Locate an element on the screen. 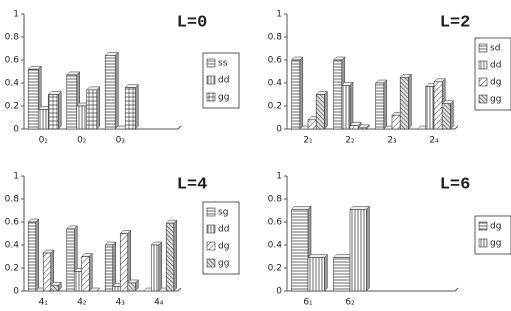 The height and width of the screenshot is (311, 511). legend: ss dd gg is located at coordinates (221, 80).